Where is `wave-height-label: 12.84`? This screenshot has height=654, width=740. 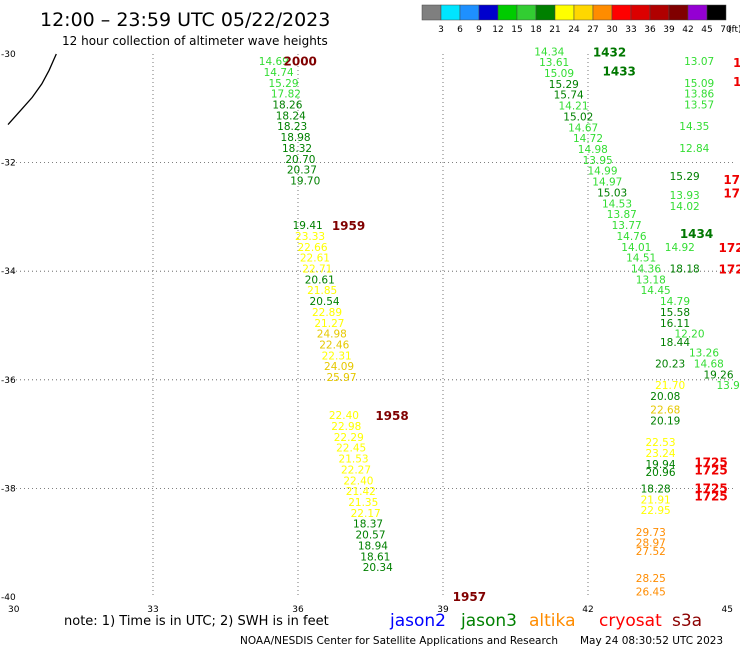 wave-height-label: 12.84 is located at coordinates (694, 149).